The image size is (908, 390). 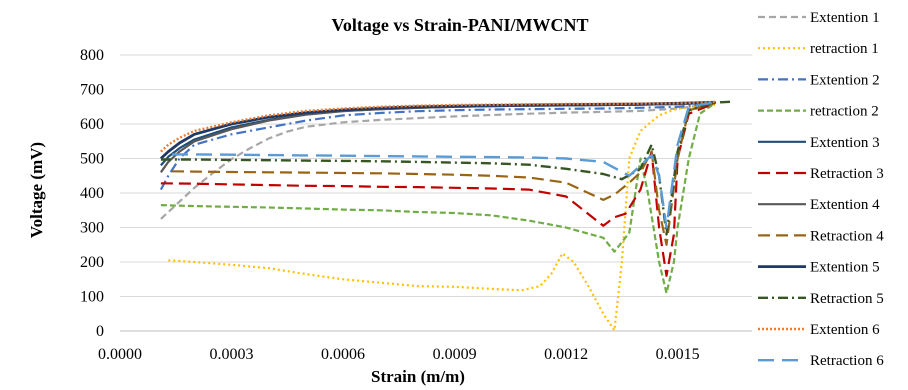 What do you see at coordinates (845, 205) in the screenshot?
I see `legend-label: Extention 4` at bounding box center [845, 205].